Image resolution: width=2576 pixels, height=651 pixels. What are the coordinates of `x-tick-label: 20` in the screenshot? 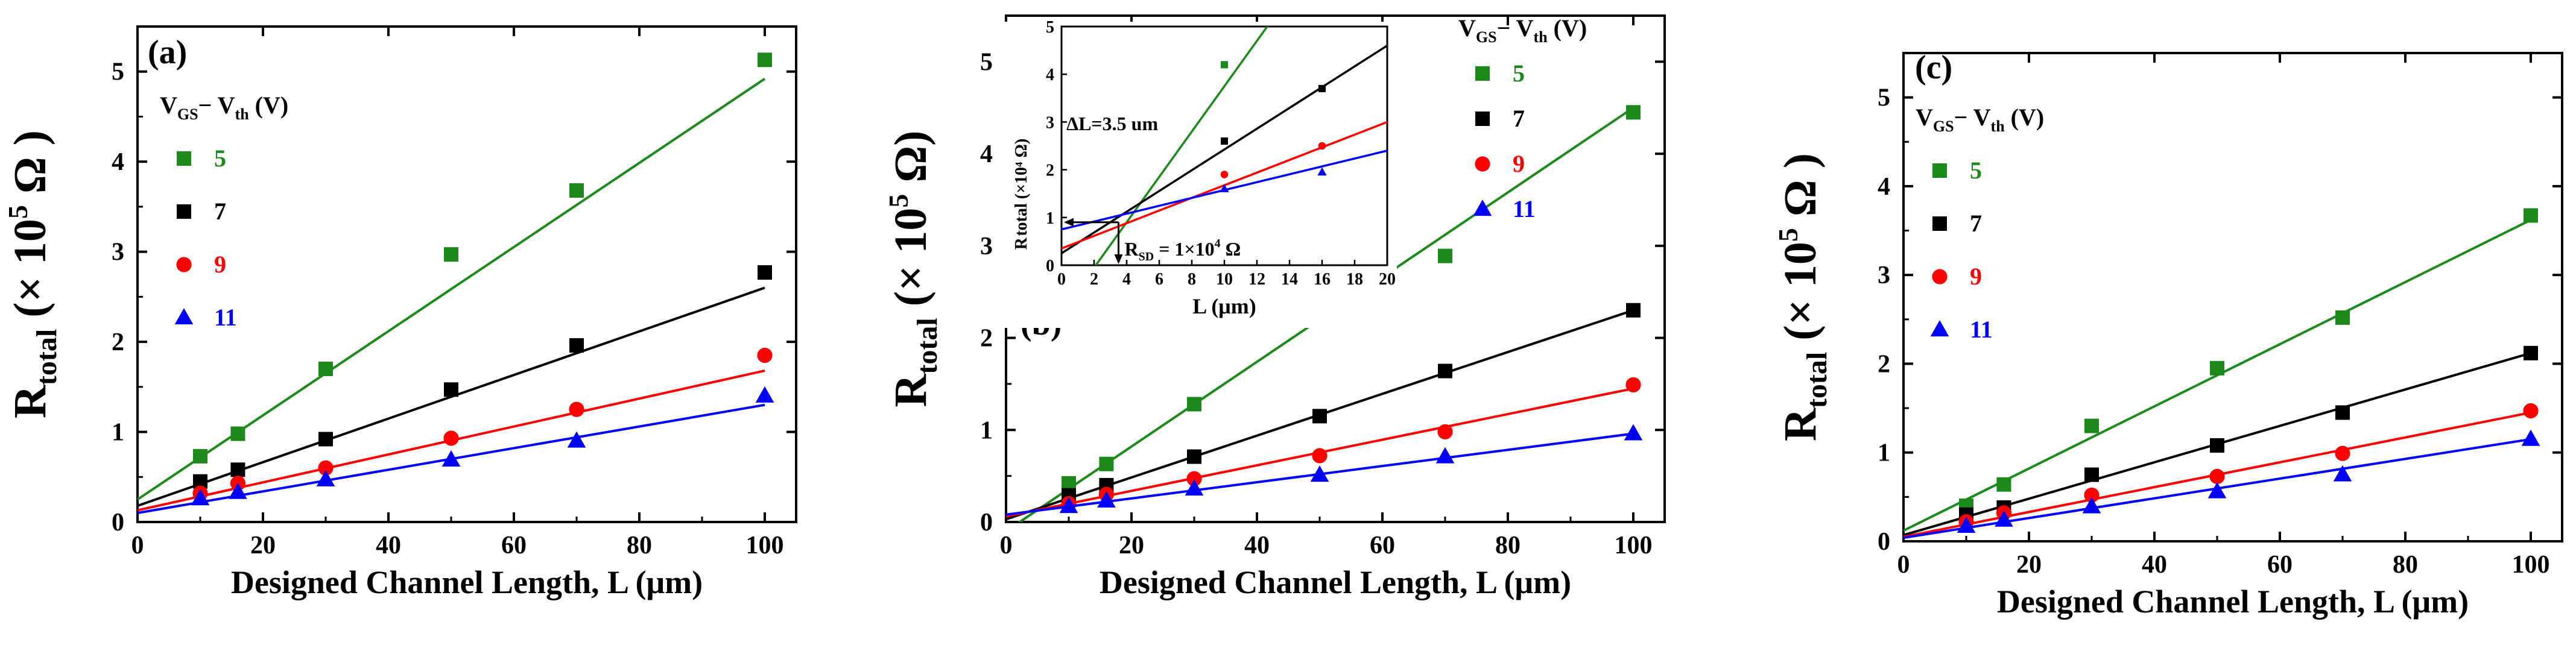 It's located at (2029, 565).